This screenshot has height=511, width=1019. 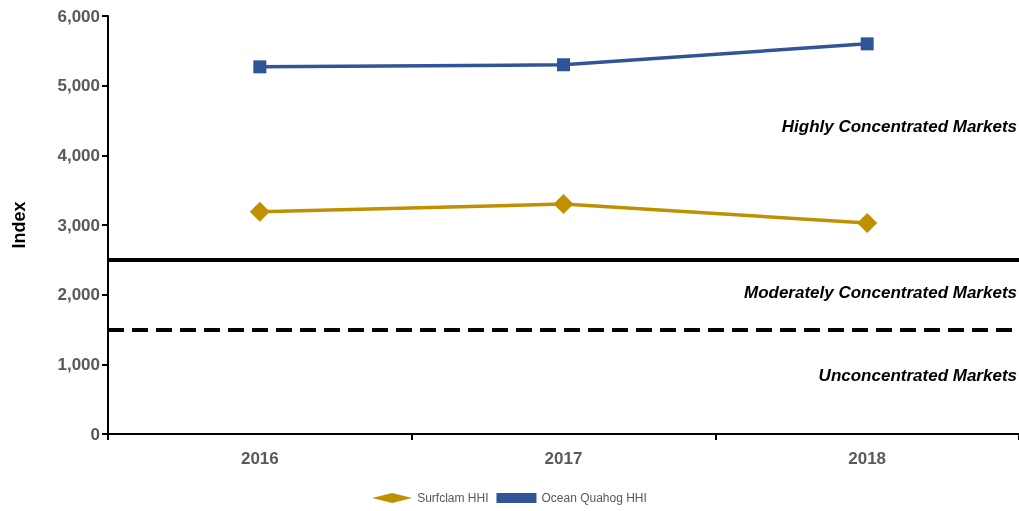 I want to click on y-tick-label: 1,000, so click(x=78, y=364).